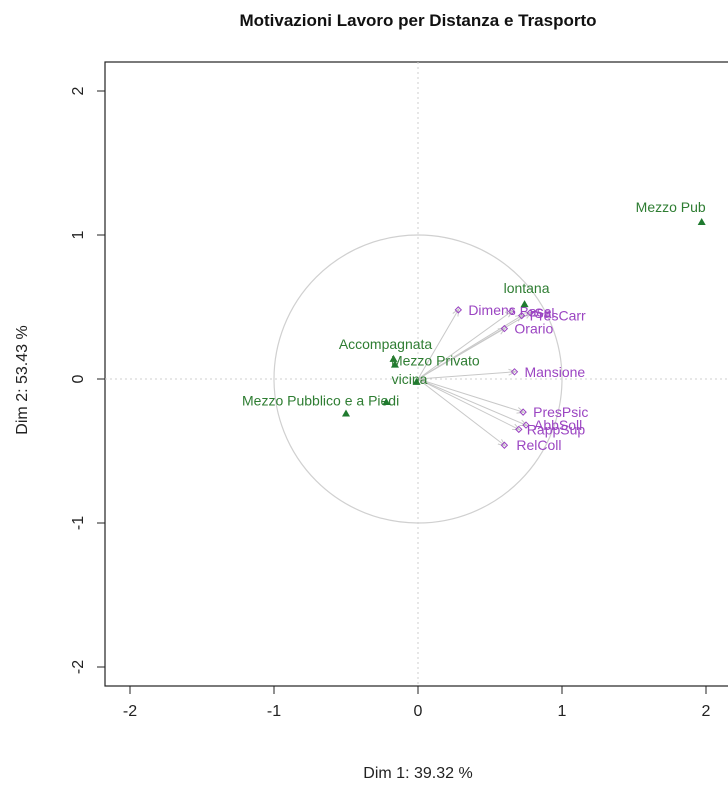 Image resolution: width=728 pixels, height=791 pixels. I want to click on variable-label: PresCarr, so click(558, 316).